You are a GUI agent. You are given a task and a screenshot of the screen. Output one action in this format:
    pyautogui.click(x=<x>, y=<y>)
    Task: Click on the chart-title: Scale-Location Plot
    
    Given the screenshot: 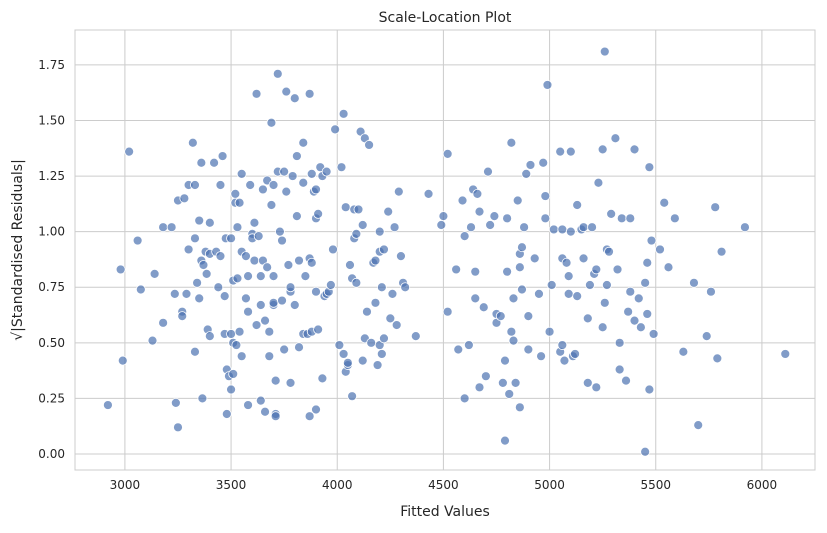 What is the action you would take?
    pyautogui.click(x=445, y=18)
    